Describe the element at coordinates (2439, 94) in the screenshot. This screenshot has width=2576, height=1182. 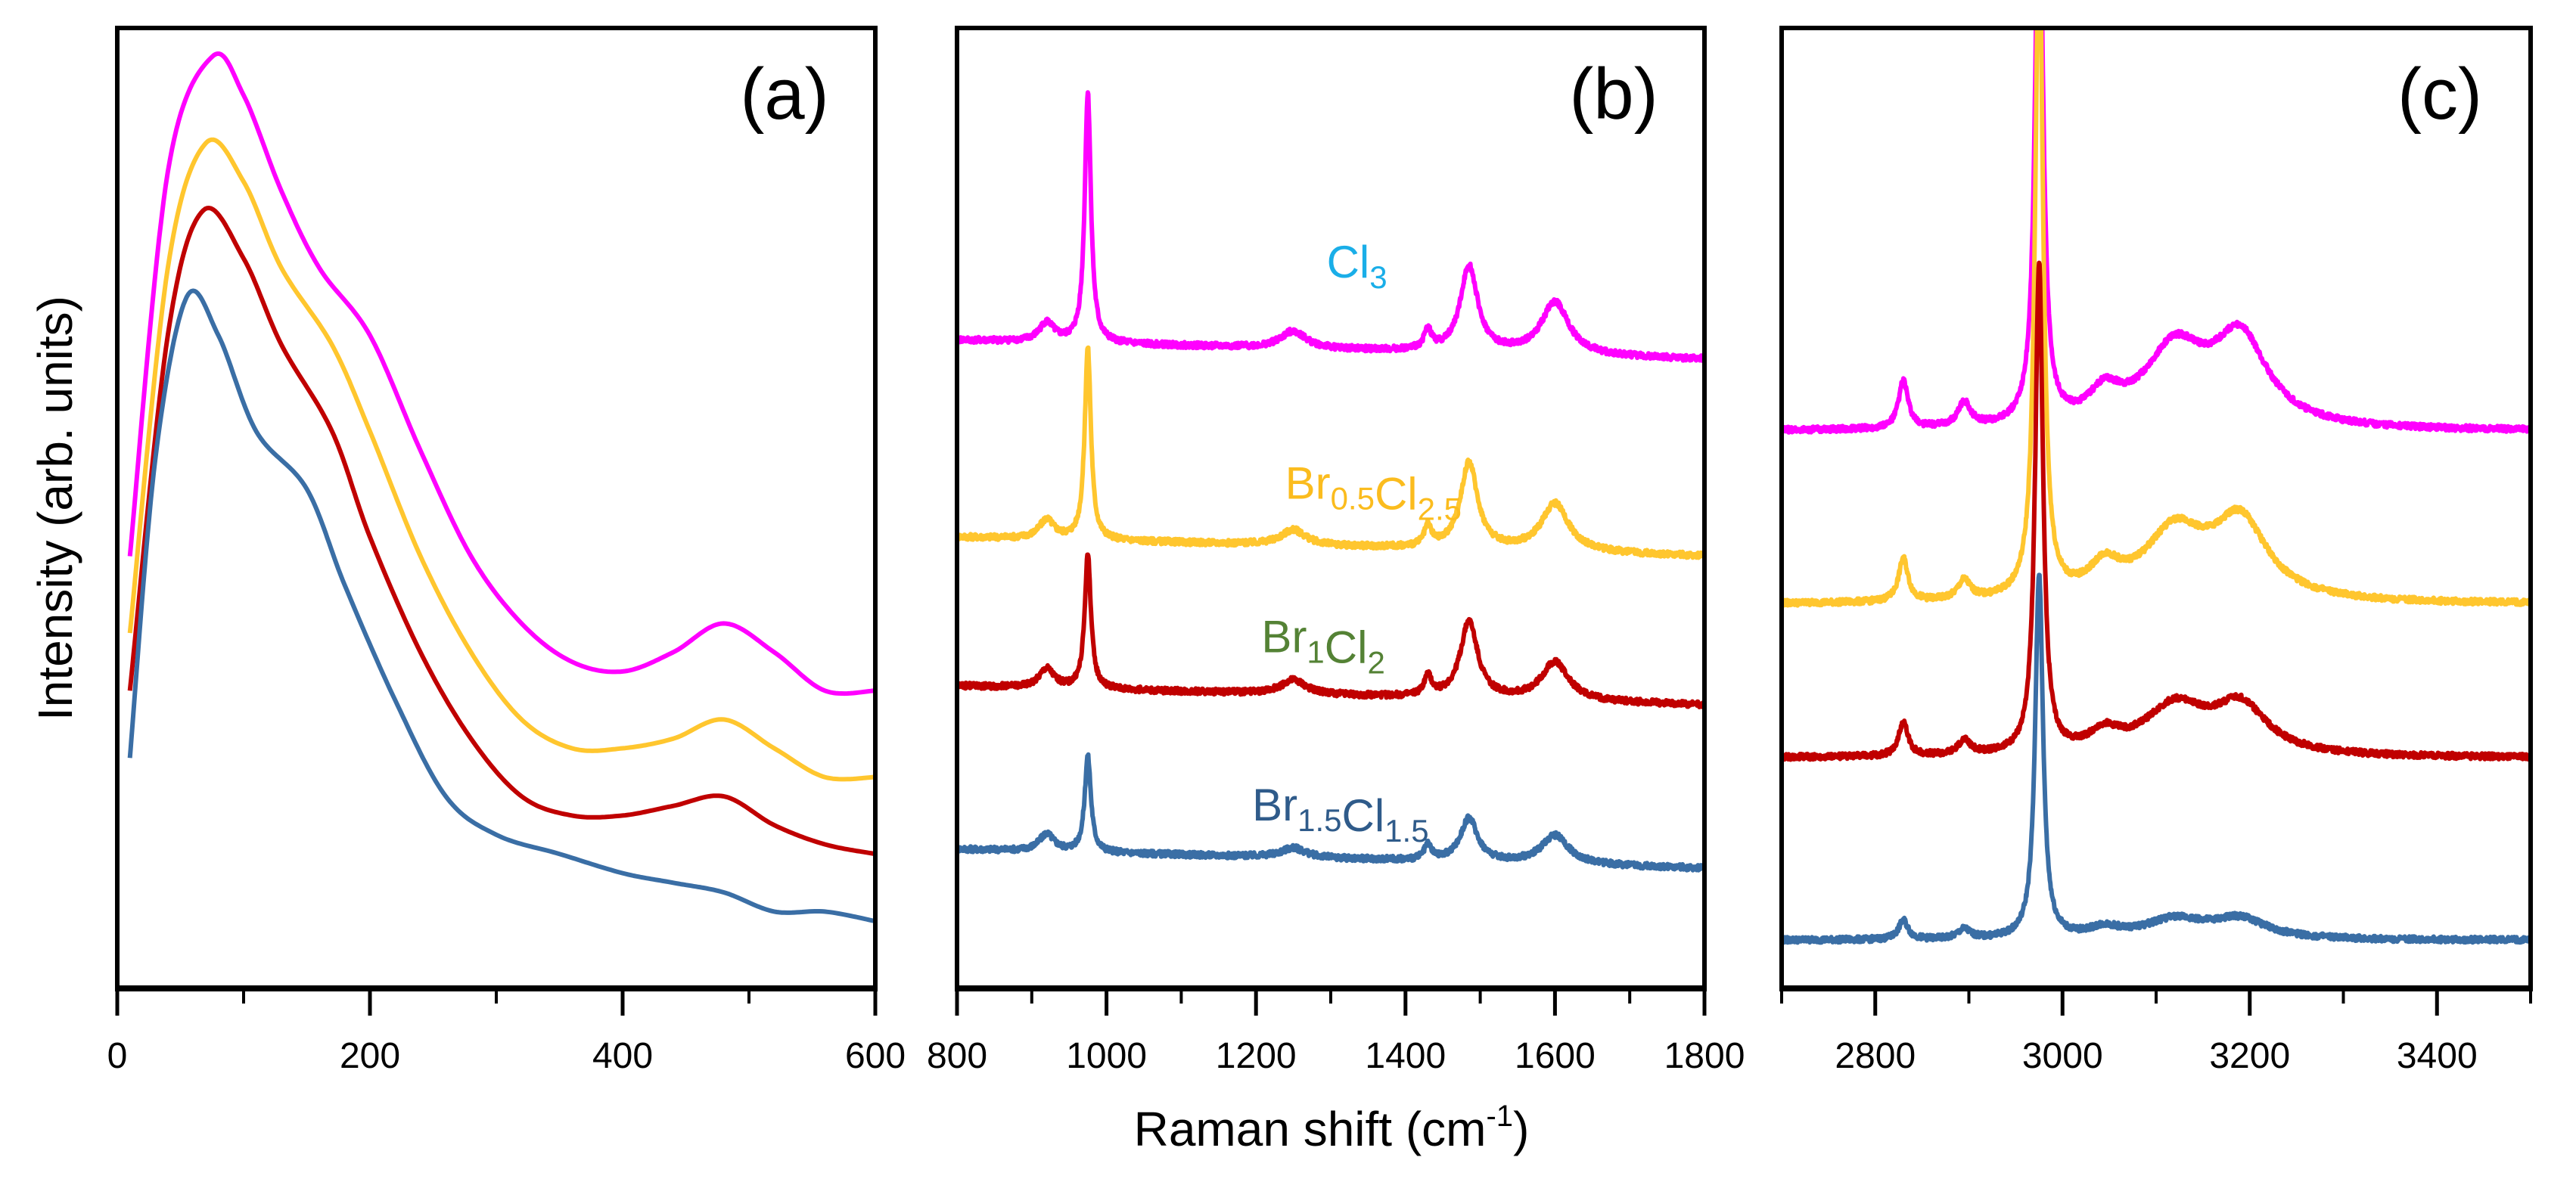
I see `panel-letter: (c)` at that location.